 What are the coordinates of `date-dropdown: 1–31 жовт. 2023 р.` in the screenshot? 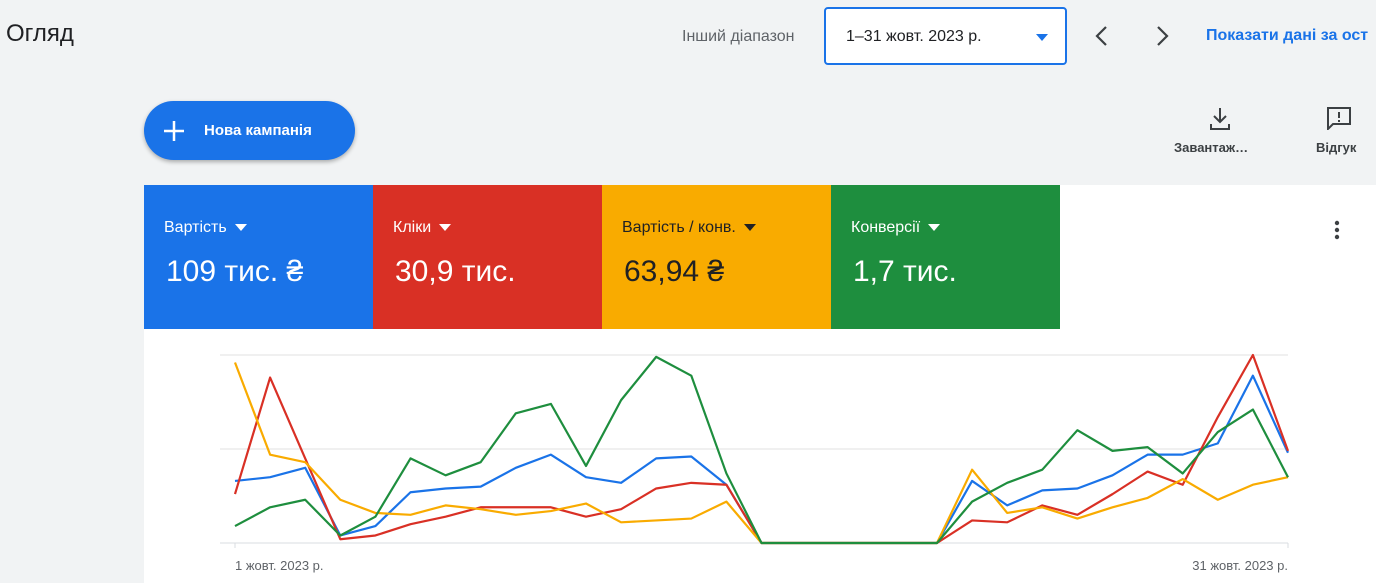 It's located at (945, 36).